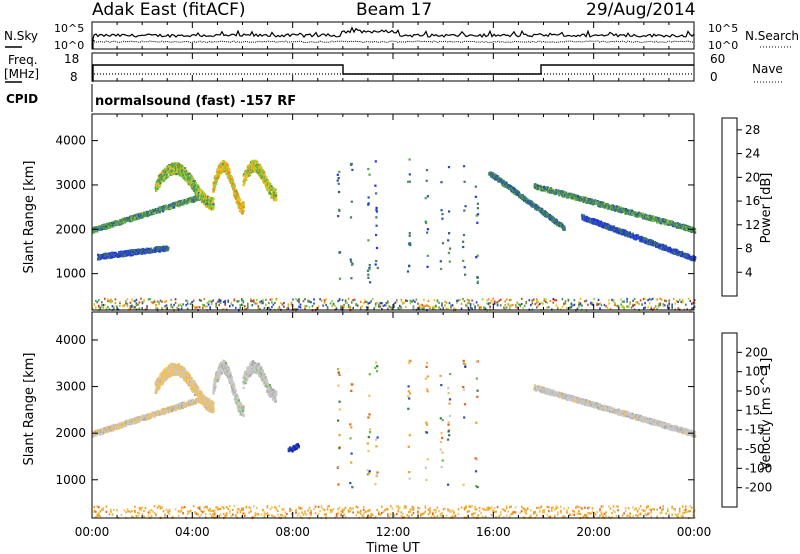  Describe the element at coordinates (23, 60) in the screenshot. I see `freq-label: Freq.` at that location.